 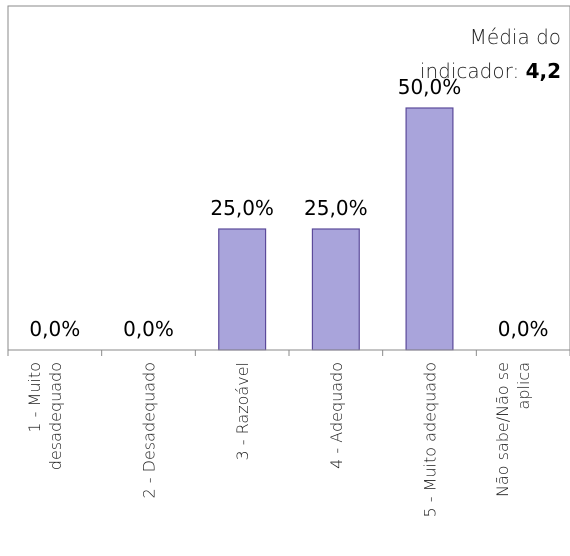 What do you see at coordinates (502, 429) in the screenshot?
I see `category-label-line: Não sabe/Não se` at bounding box center [502, 429].